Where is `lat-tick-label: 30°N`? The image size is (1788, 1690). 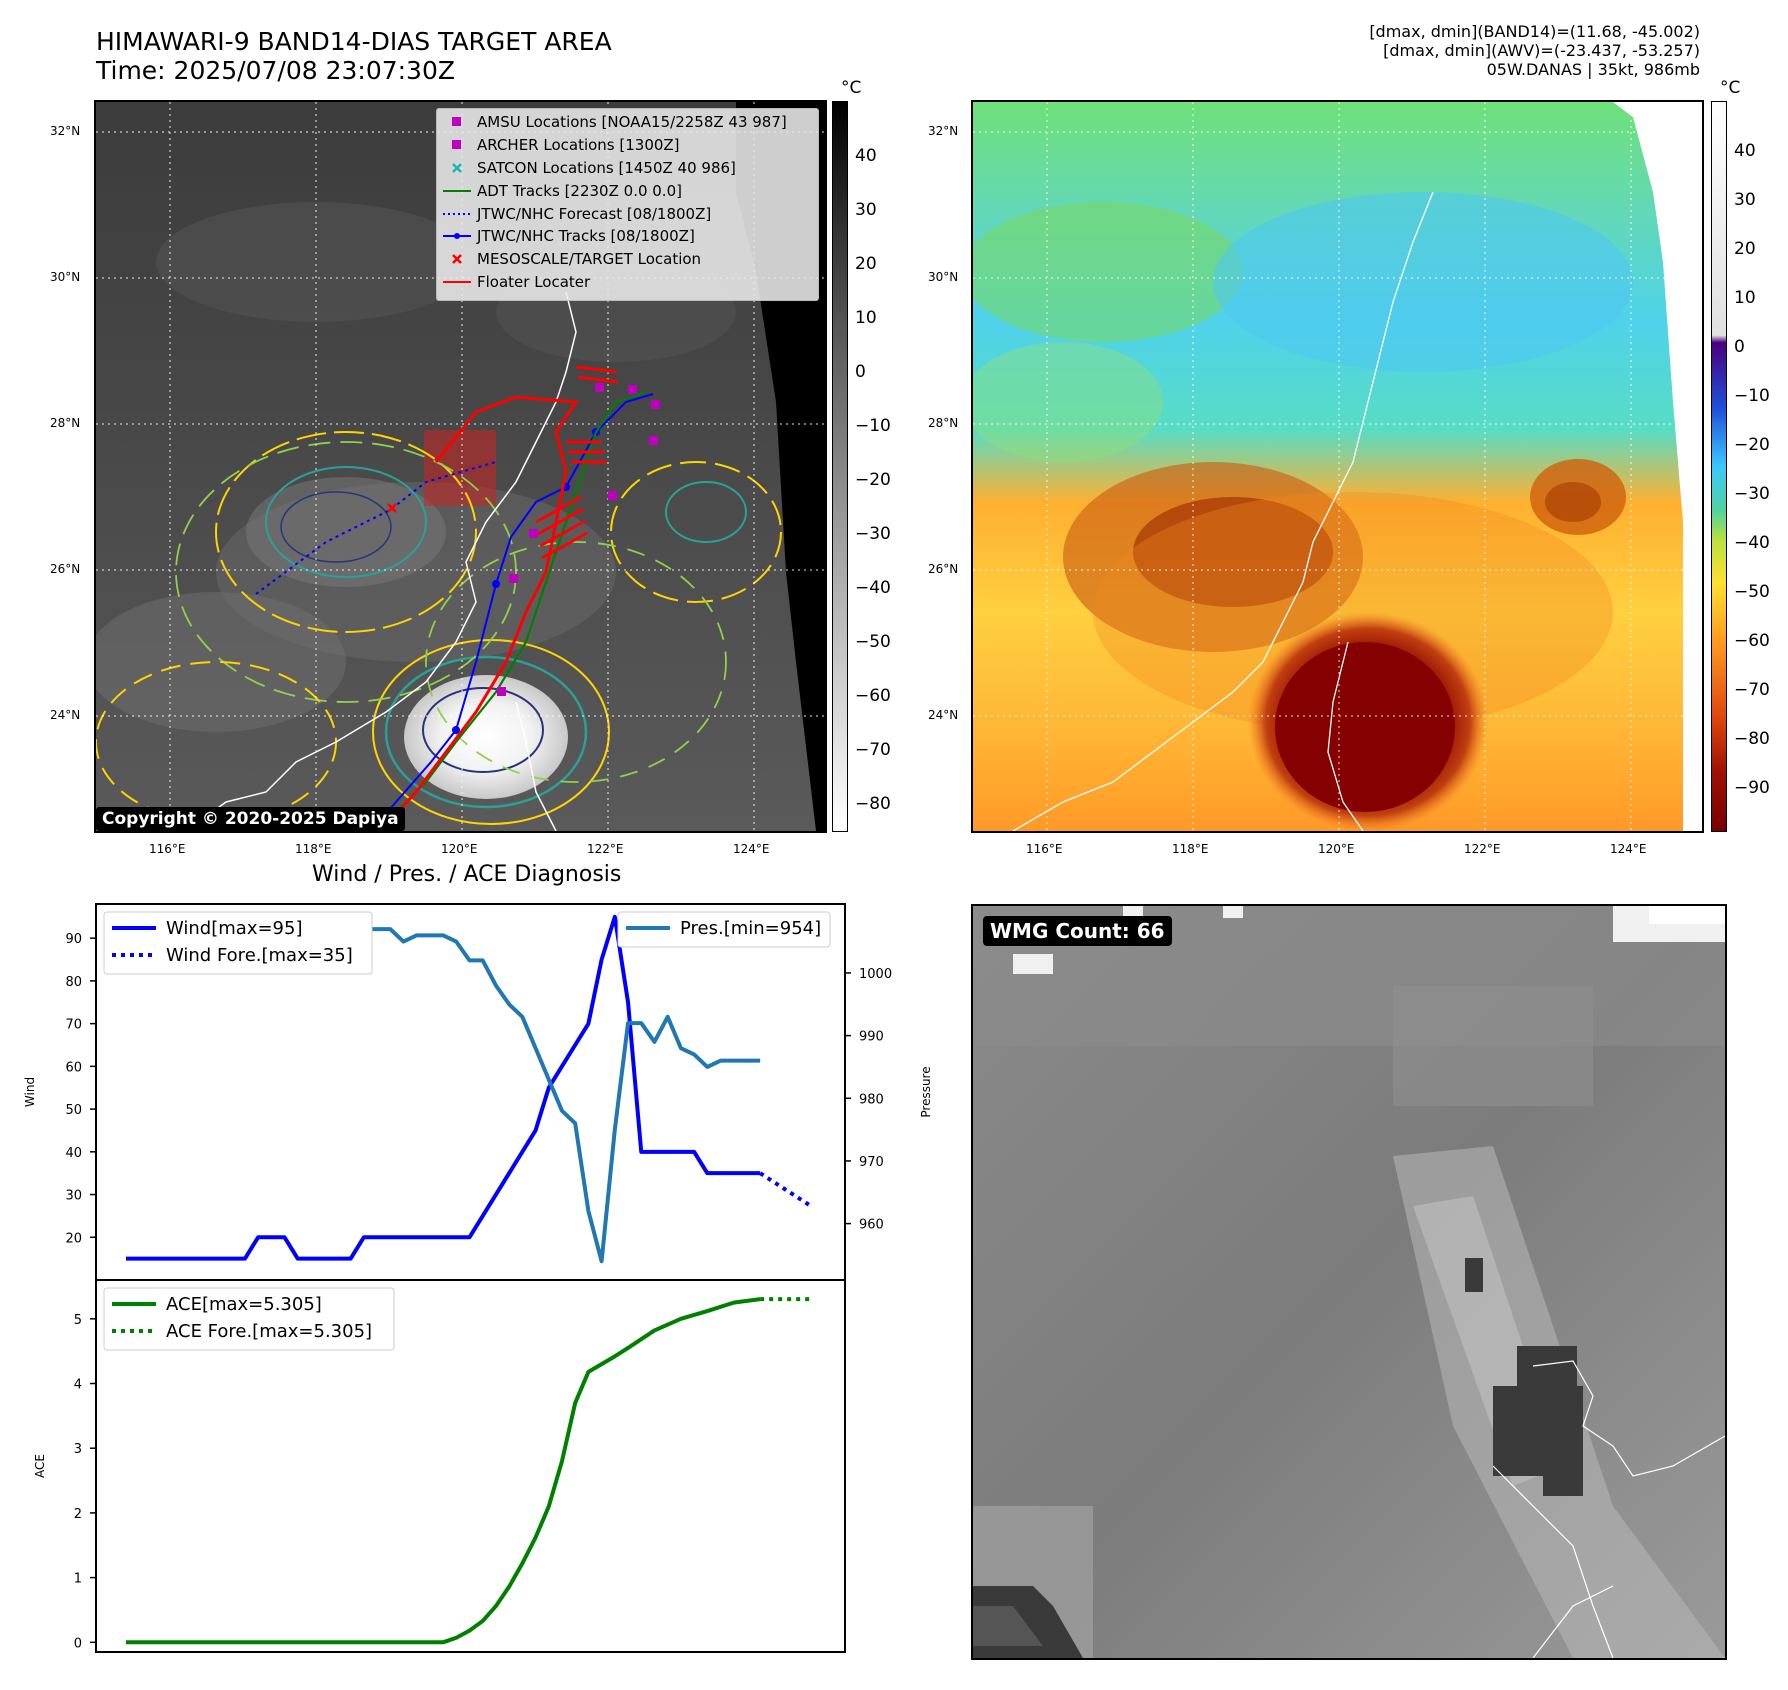 lat-tick-label: 30°N is located at coordinates (943, 277).